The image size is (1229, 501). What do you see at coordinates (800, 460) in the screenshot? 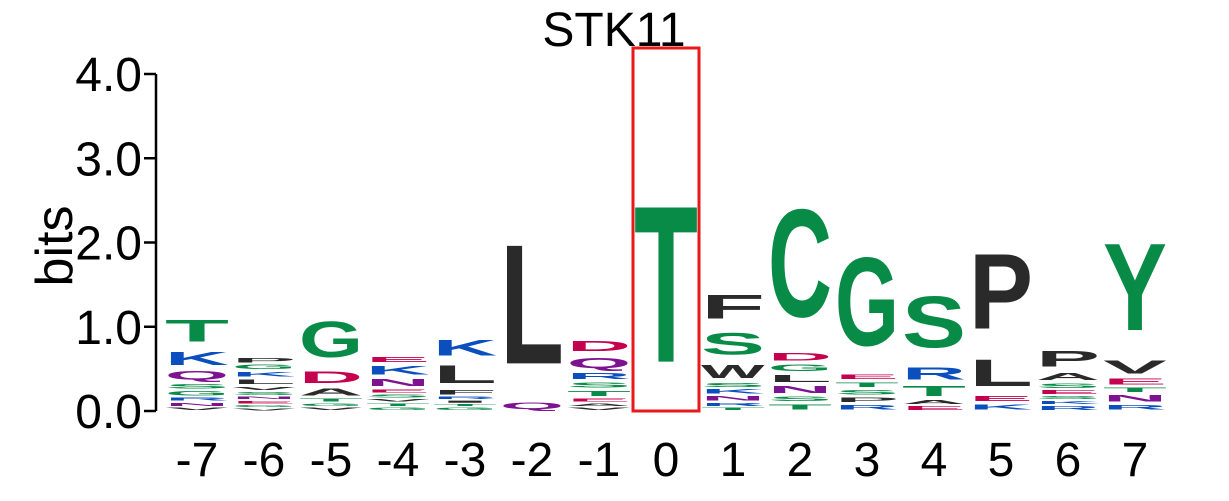
I see `x-tick-label: 2` at bounding box center [800, 460].